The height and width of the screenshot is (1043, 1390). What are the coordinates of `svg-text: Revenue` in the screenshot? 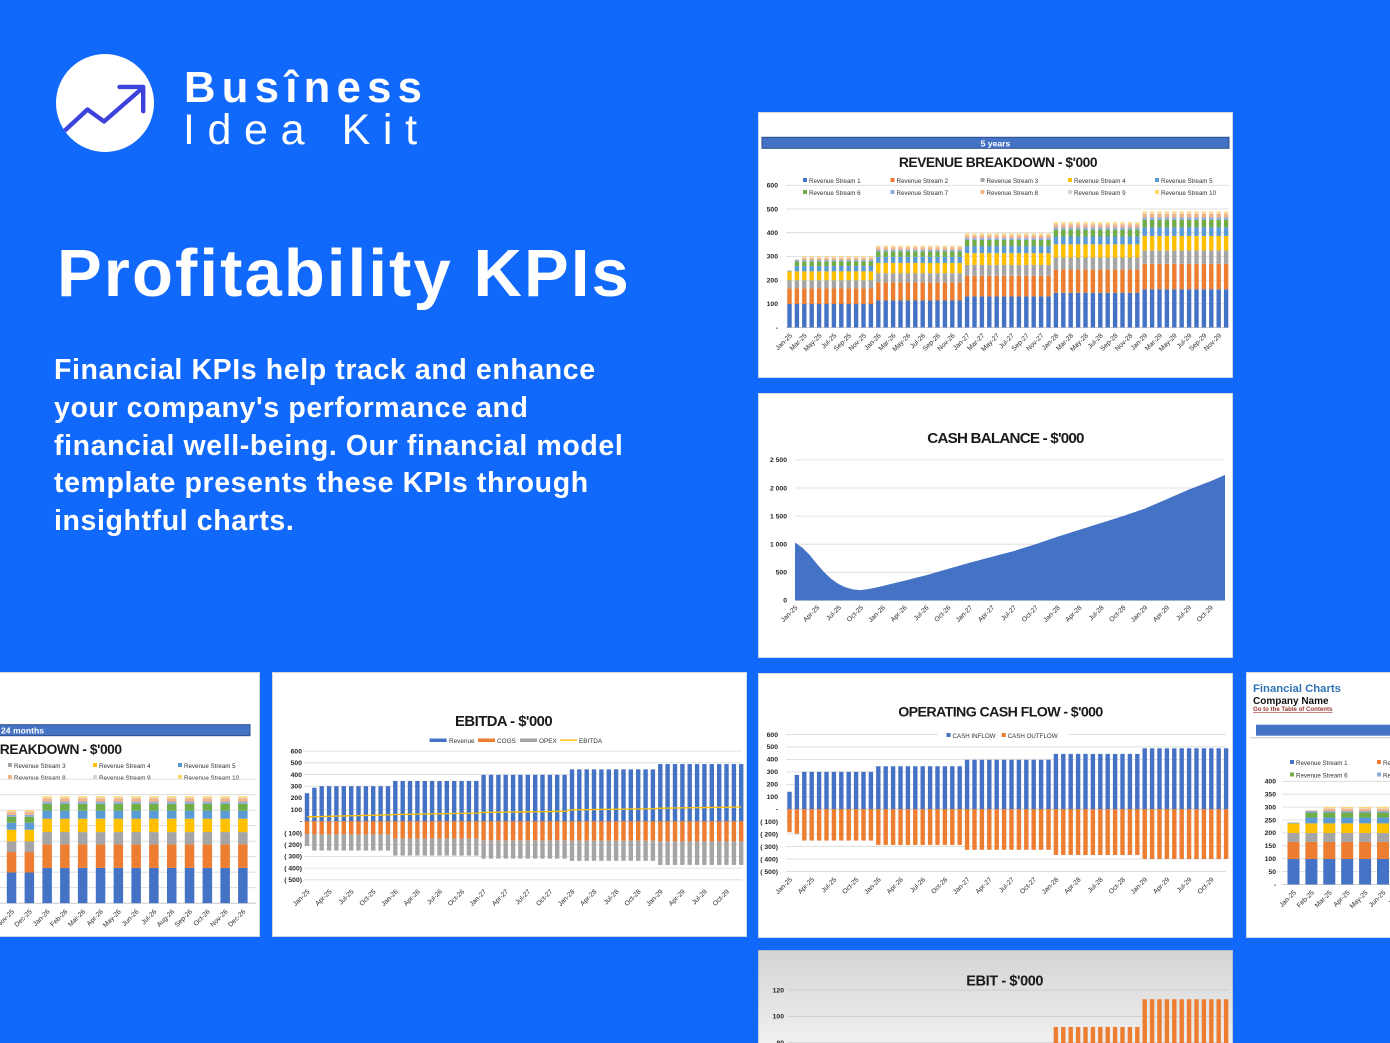 It's located at (462, 741).